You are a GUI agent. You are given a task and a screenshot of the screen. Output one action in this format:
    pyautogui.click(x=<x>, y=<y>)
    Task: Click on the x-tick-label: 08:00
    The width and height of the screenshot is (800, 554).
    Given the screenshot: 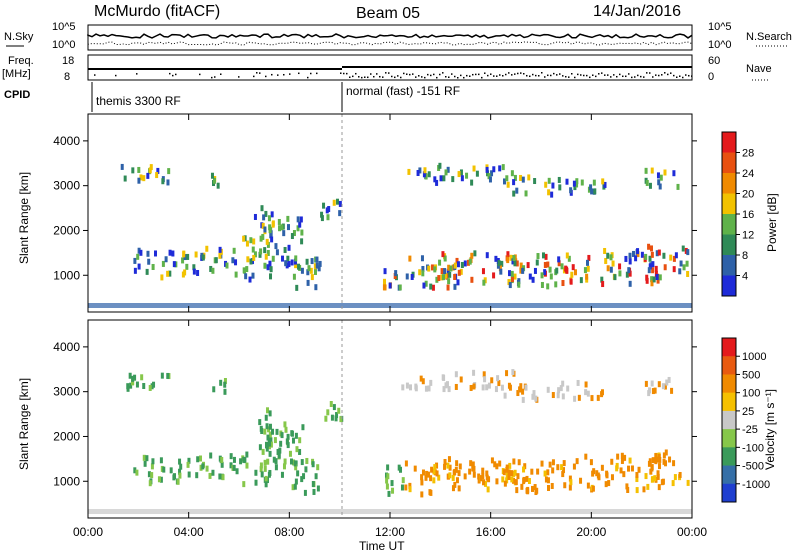 What is the action you would take?
    pyautogui.click(x=289, y=532)
    